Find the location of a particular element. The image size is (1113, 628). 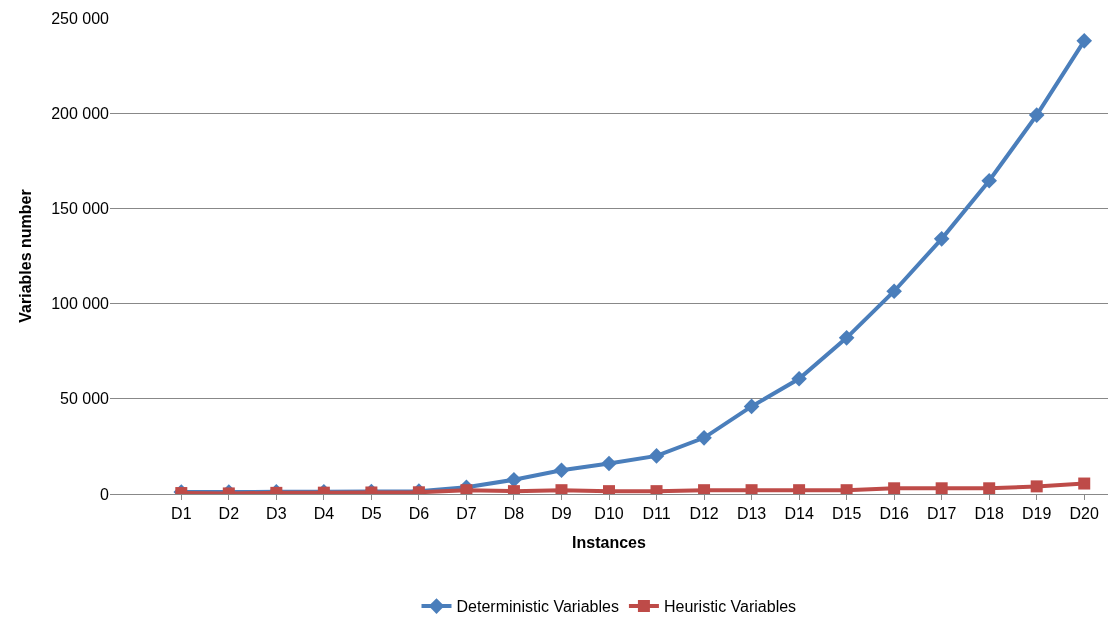

x-tick-label: D14 is located at coordinates (799, 514).